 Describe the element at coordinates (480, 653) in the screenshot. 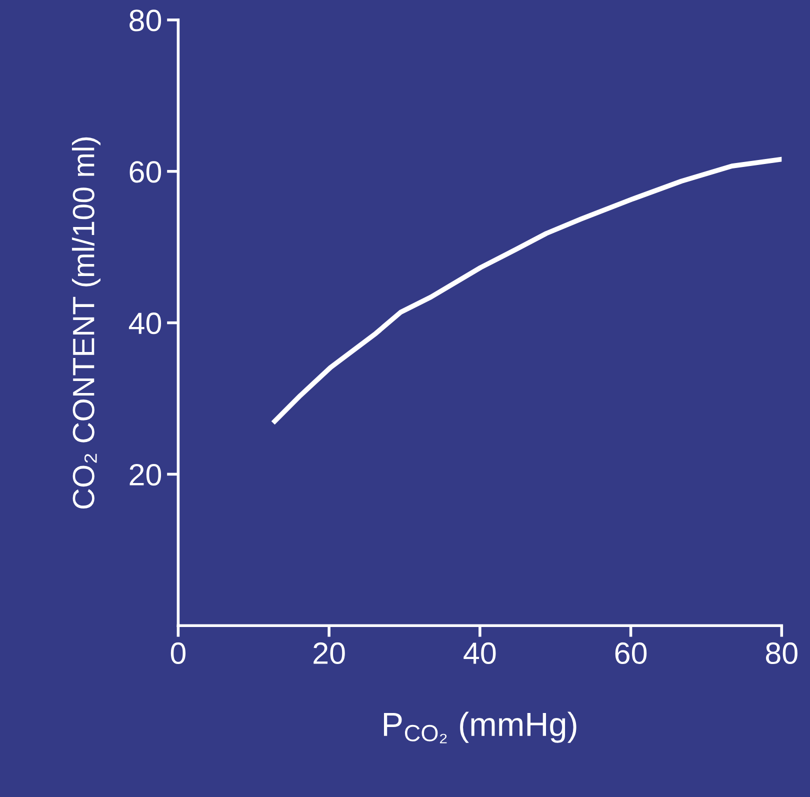

I see `x-tick-label: 40` at that location.